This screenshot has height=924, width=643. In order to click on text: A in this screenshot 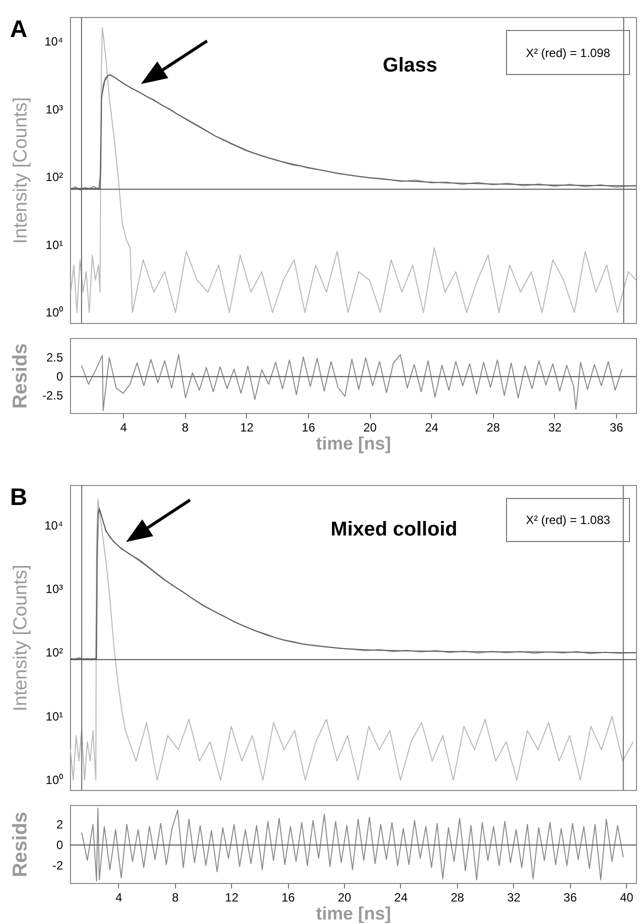, I will do `click(19, 29)`.